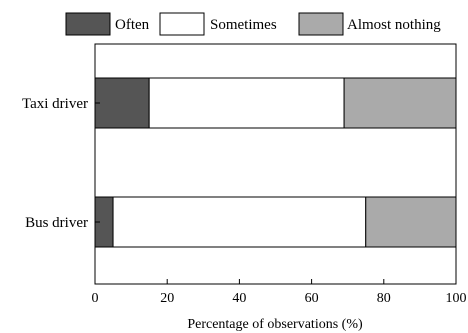 The height and width of the screenshot is (333, 468). What do you see at coordinates (321, 24) in the screenshot?
I see `legend-swatch-almost-nothing` at bounding box center [321, 24].